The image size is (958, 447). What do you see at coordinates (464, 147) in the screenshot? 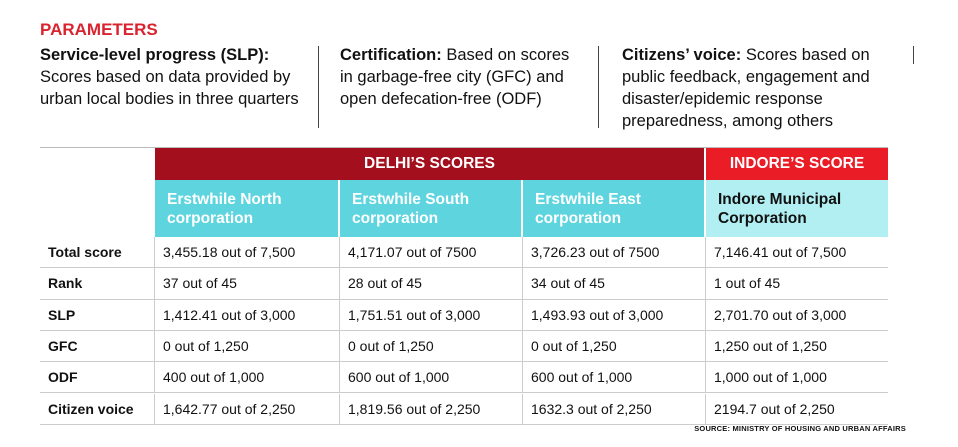
I see `table-rule` at bounding box center [464, 147].